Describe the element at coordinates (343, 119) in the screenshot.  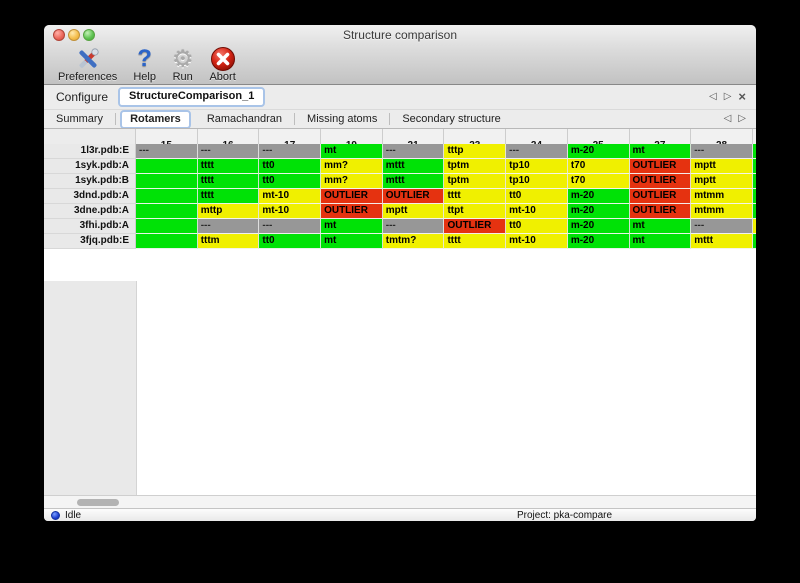
I see `tab-missing-atoms: Missing atoms` at that location.